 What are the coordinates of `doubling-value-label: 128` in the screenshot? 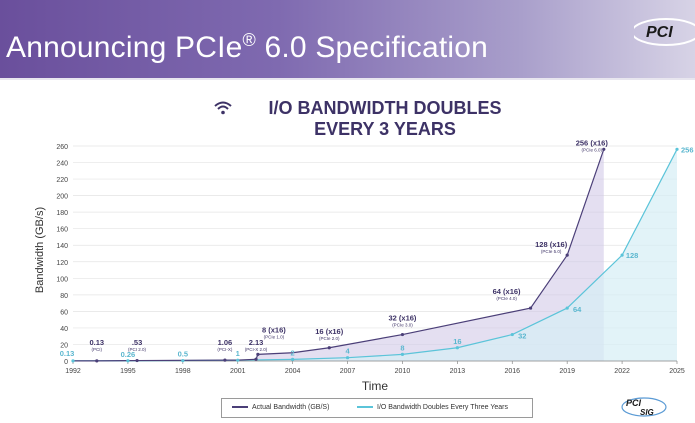 It's located at (632, 255).